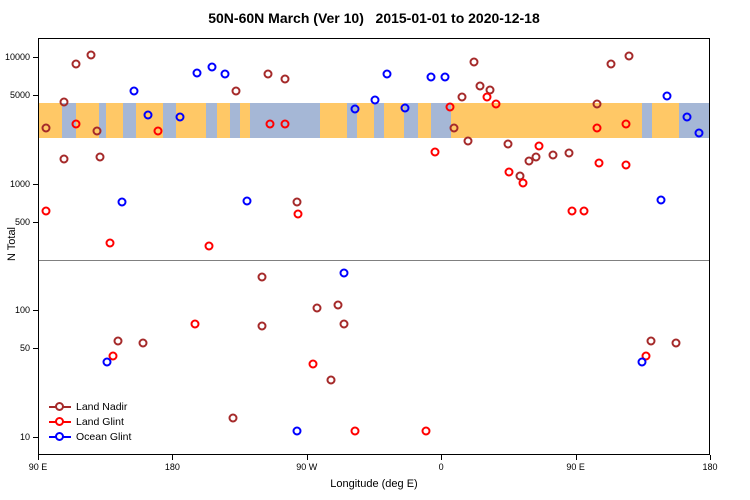 Image resolution: width=750 pixels, height=500 pixels. I want to click on legend-label: Land Nadir, so click(102, 406).